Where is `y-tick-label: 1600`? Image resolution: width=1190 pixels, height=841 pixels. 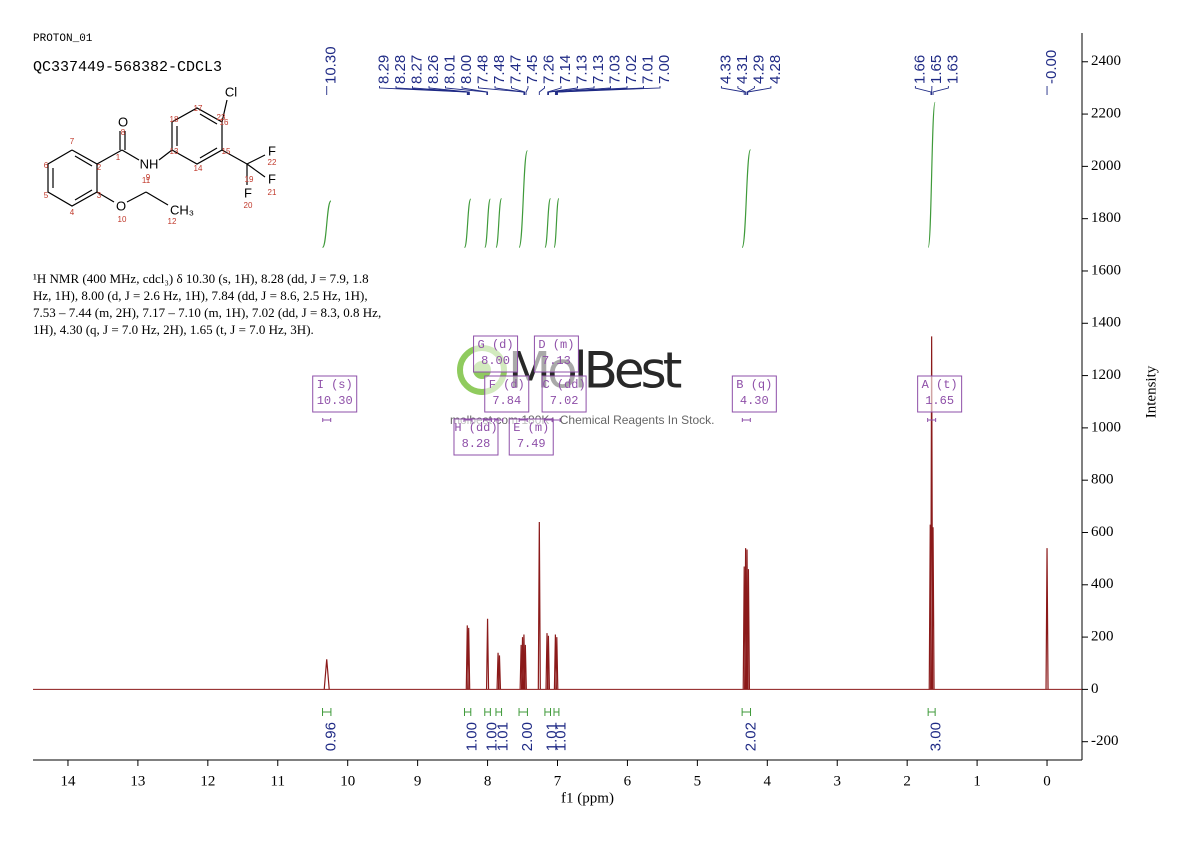
y-tick-label: 1600 is located at coordinates (1106, 270).